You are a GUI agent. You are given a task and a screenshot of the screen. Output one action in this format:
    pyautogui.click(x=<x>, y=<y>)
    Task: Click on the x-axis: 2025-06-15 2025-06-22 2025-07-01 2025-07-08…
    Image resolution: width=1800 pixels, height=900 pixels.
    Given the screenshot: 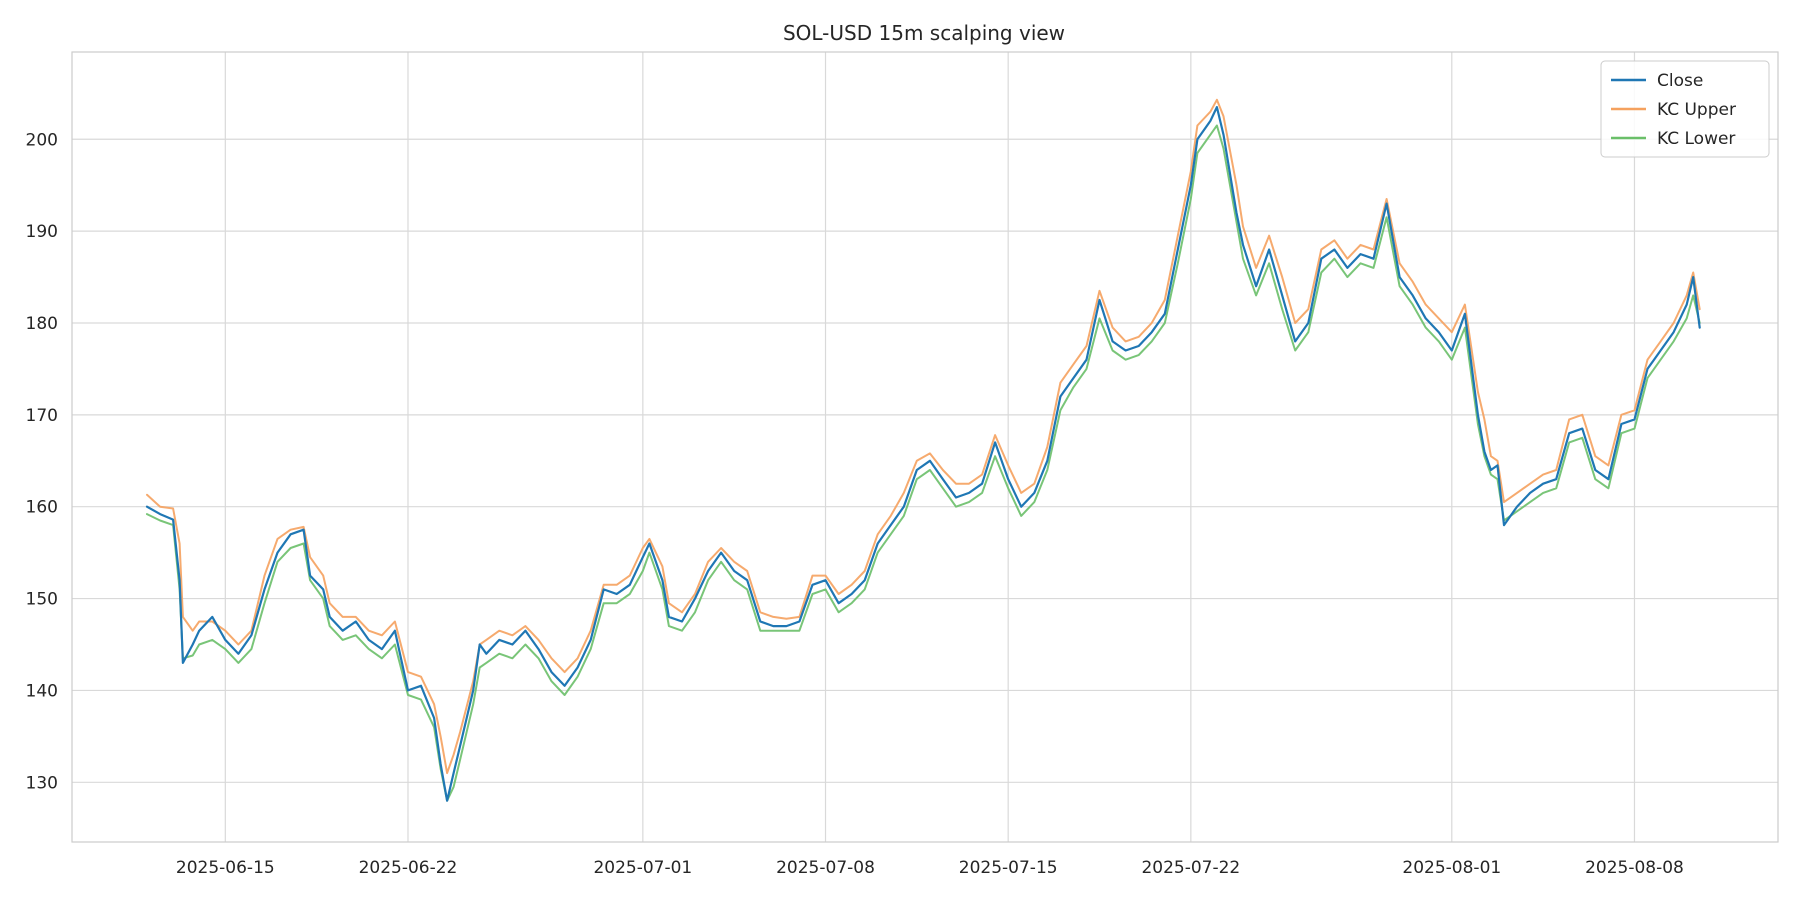 What is the action you would take?
    pyautogui.click(x=930, y=868)
    